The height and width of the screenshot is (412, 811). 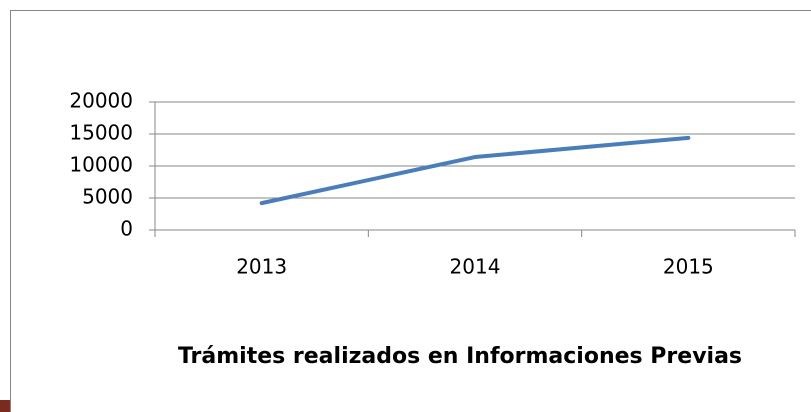 What do you see at coordinates (688, 267) in the screenshot?
I see `x-tick-label: 2015` at bounding box center [688, 267].